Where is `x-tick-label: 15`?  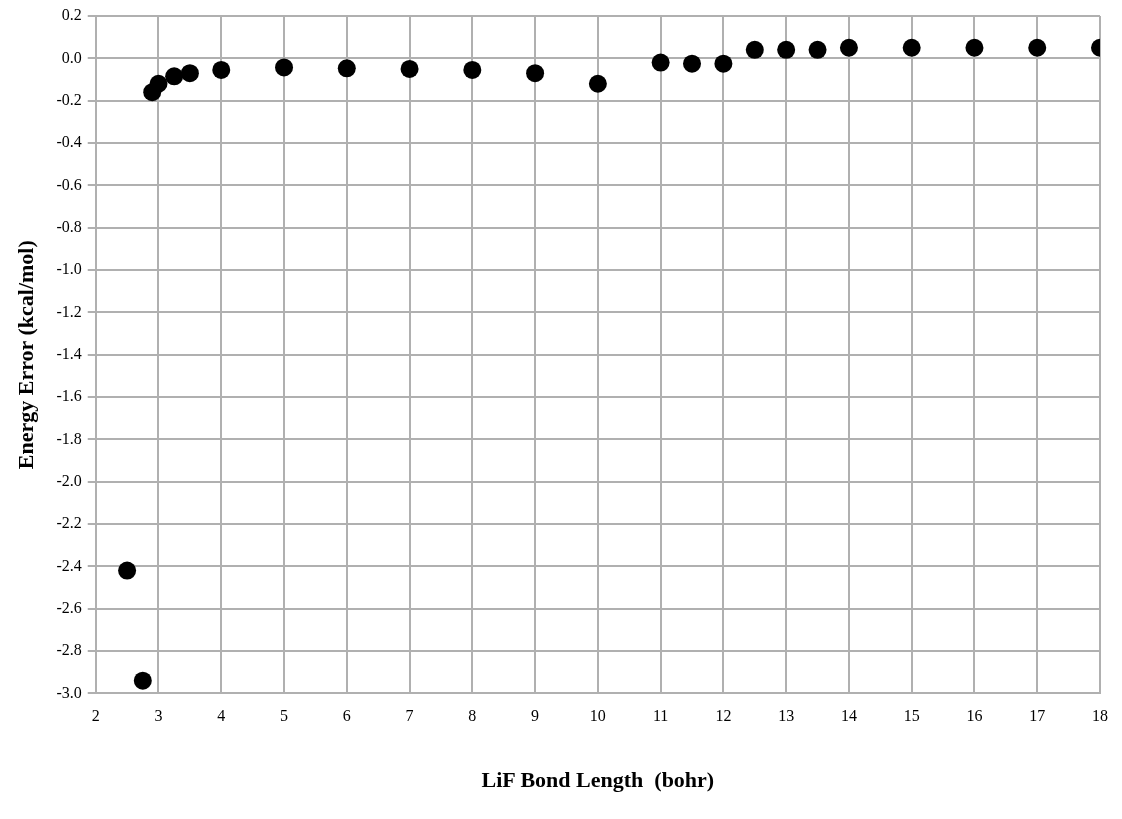
x-tick-label: 15 is located at coordinates (911, 716).